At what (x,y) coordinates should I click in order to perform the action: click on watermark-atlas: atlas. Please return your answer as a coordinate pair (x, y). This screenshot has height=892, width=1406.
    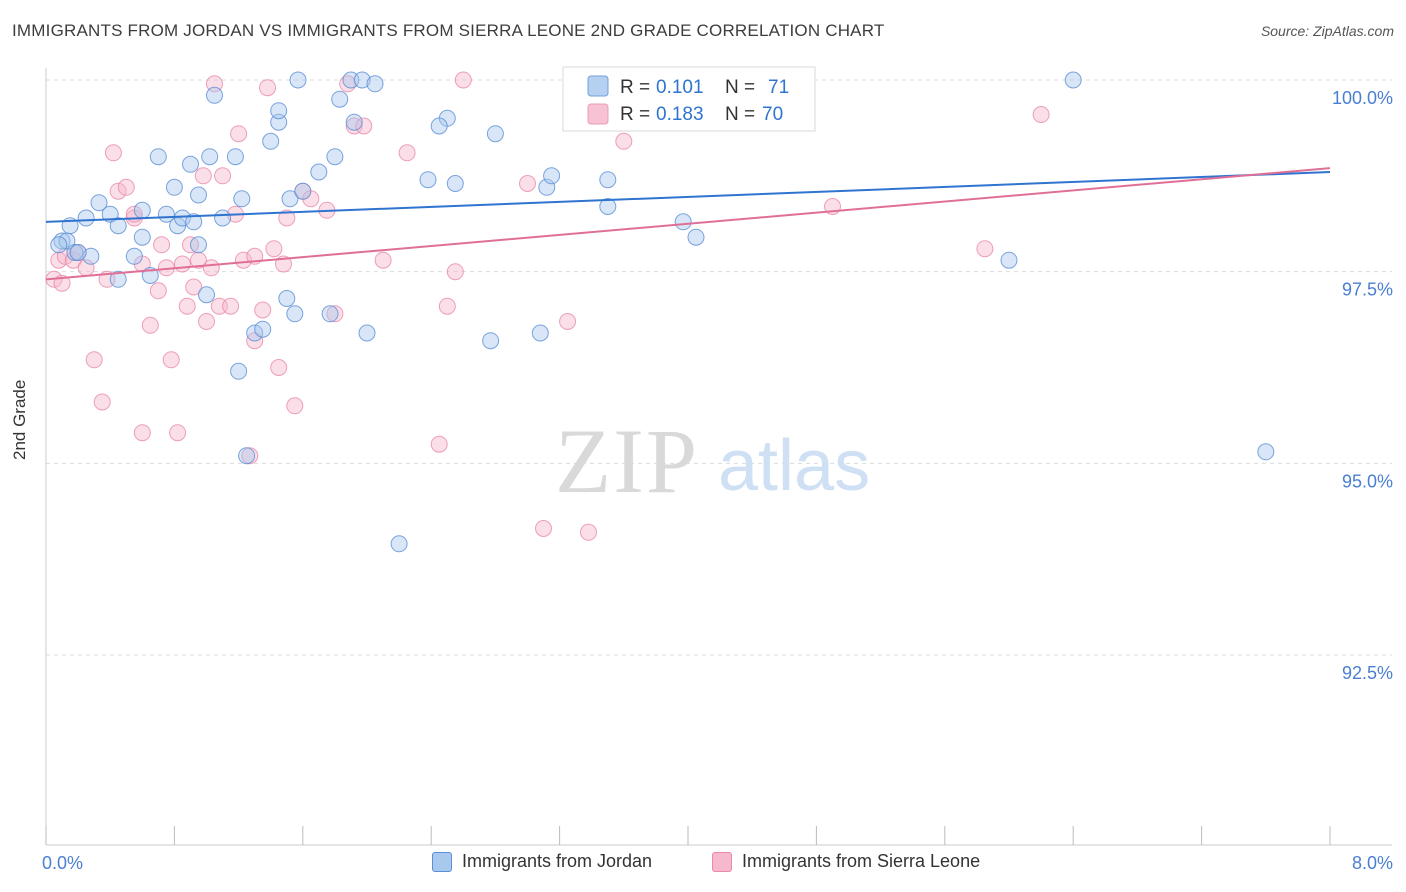
    Looking at the image, I should click on (794, 466).